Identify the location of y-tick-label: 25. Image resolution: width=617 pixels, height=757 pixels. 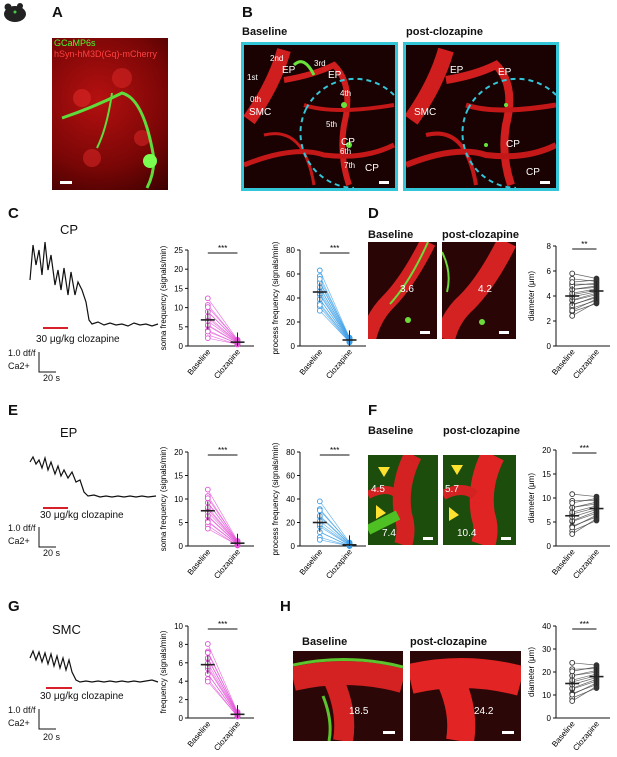
(178, 250).